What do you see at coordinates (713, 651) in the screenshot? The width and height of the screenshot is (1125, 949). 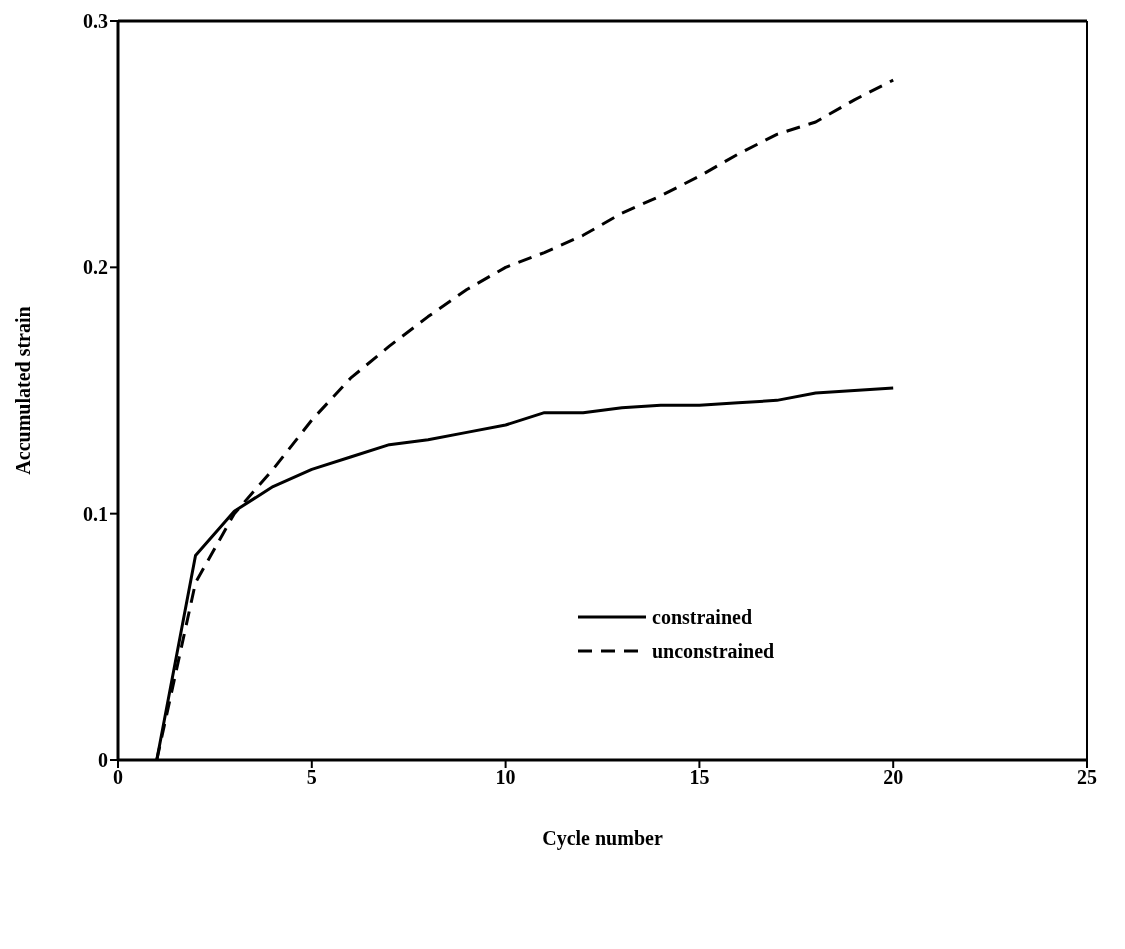 I see `legend-label: unconstrained` at bounding box center [713, 651].